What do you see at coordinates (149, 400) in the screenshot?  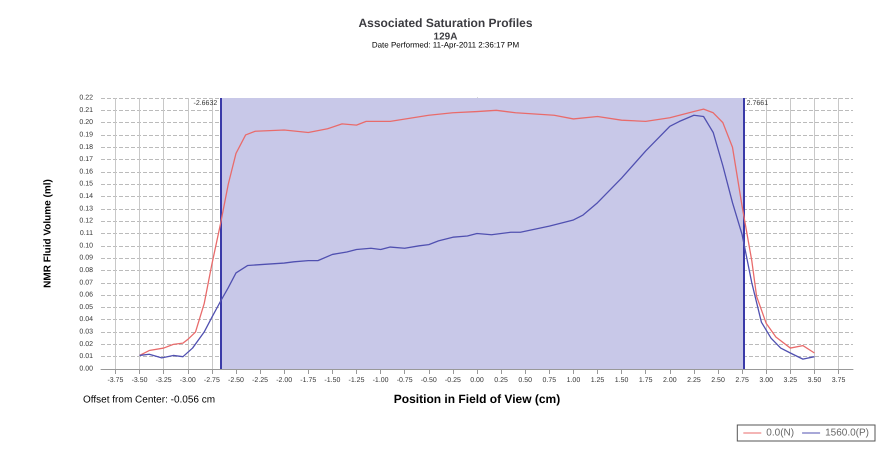 I see `text: Offset from Center: -0.056 cm` at bounding box center [149, 400].